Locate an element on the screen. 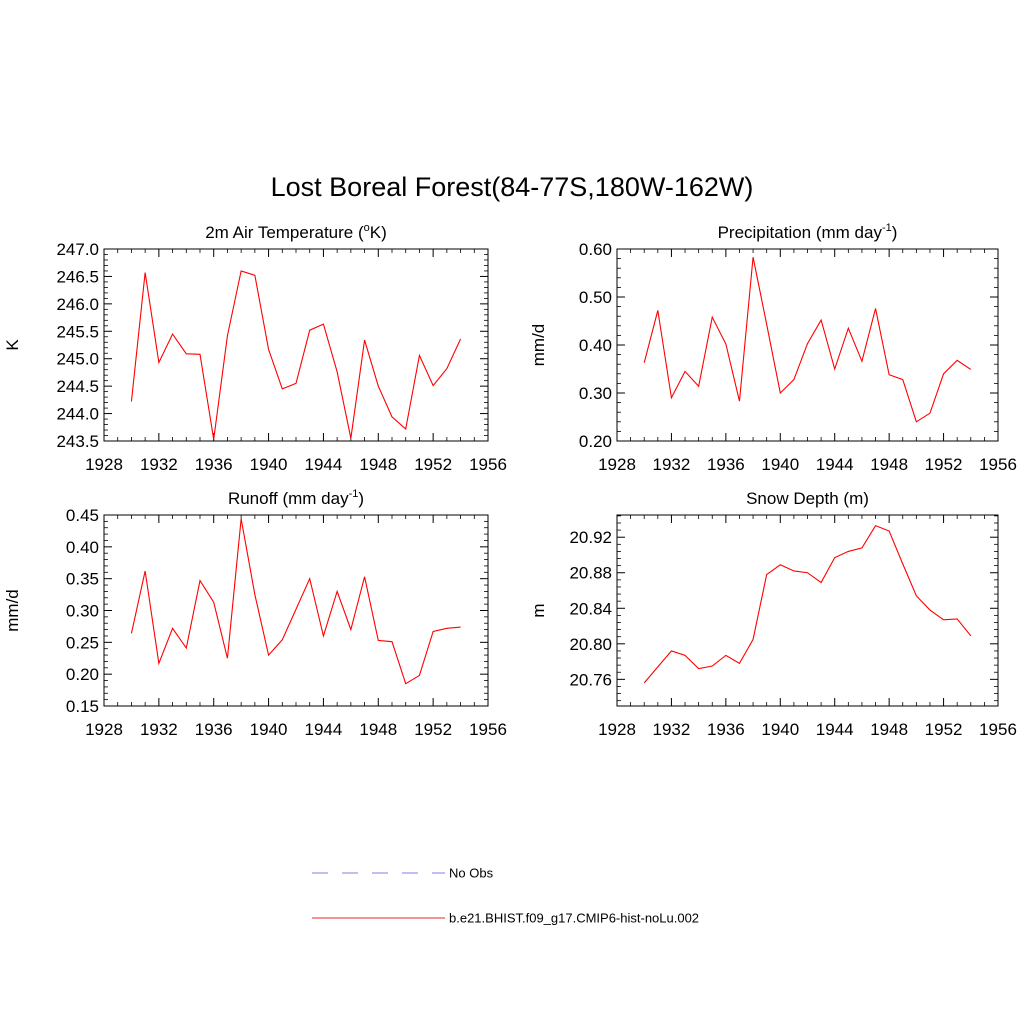 The height and width of the screenshot is (1024, 1024). runoff-x-tick-label: 1932 is located at coordinates (159, 729).